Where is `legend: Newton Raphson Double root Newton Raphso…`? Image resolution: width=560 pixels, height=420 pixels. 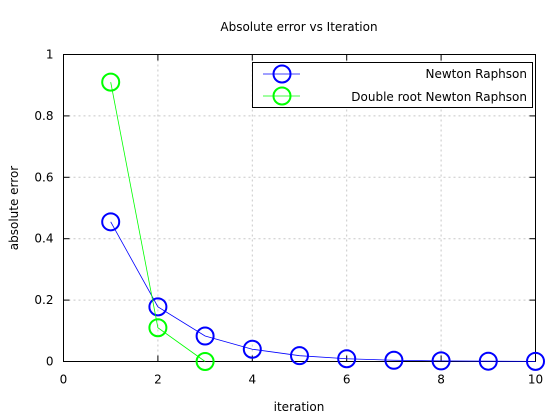 legend: Newton Raphson Double root Newton Raphso… is located at coordinates (392, 85).